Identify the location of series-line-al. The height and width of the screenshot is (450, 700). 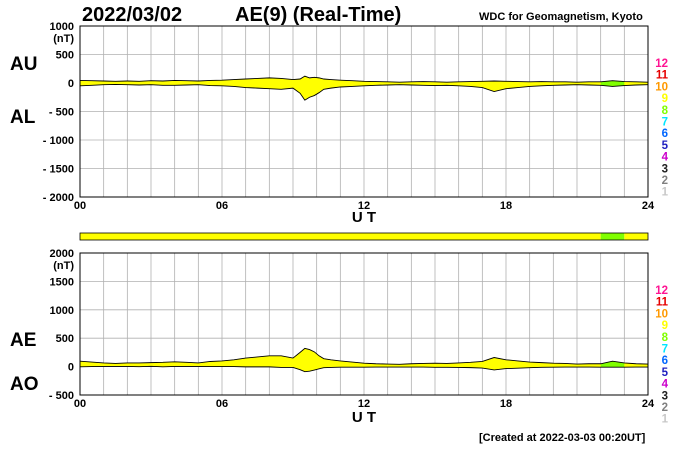
(364, 92).